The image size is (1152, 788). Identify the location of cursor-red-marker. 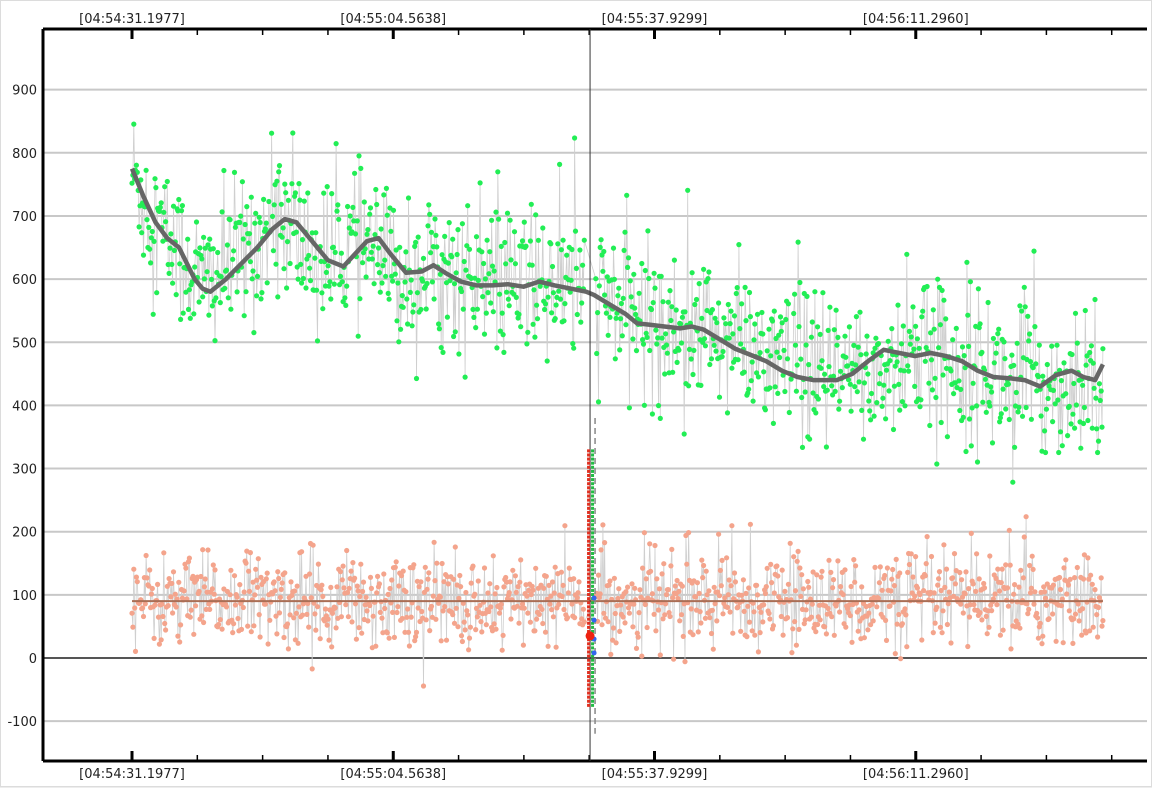
(589, 541).